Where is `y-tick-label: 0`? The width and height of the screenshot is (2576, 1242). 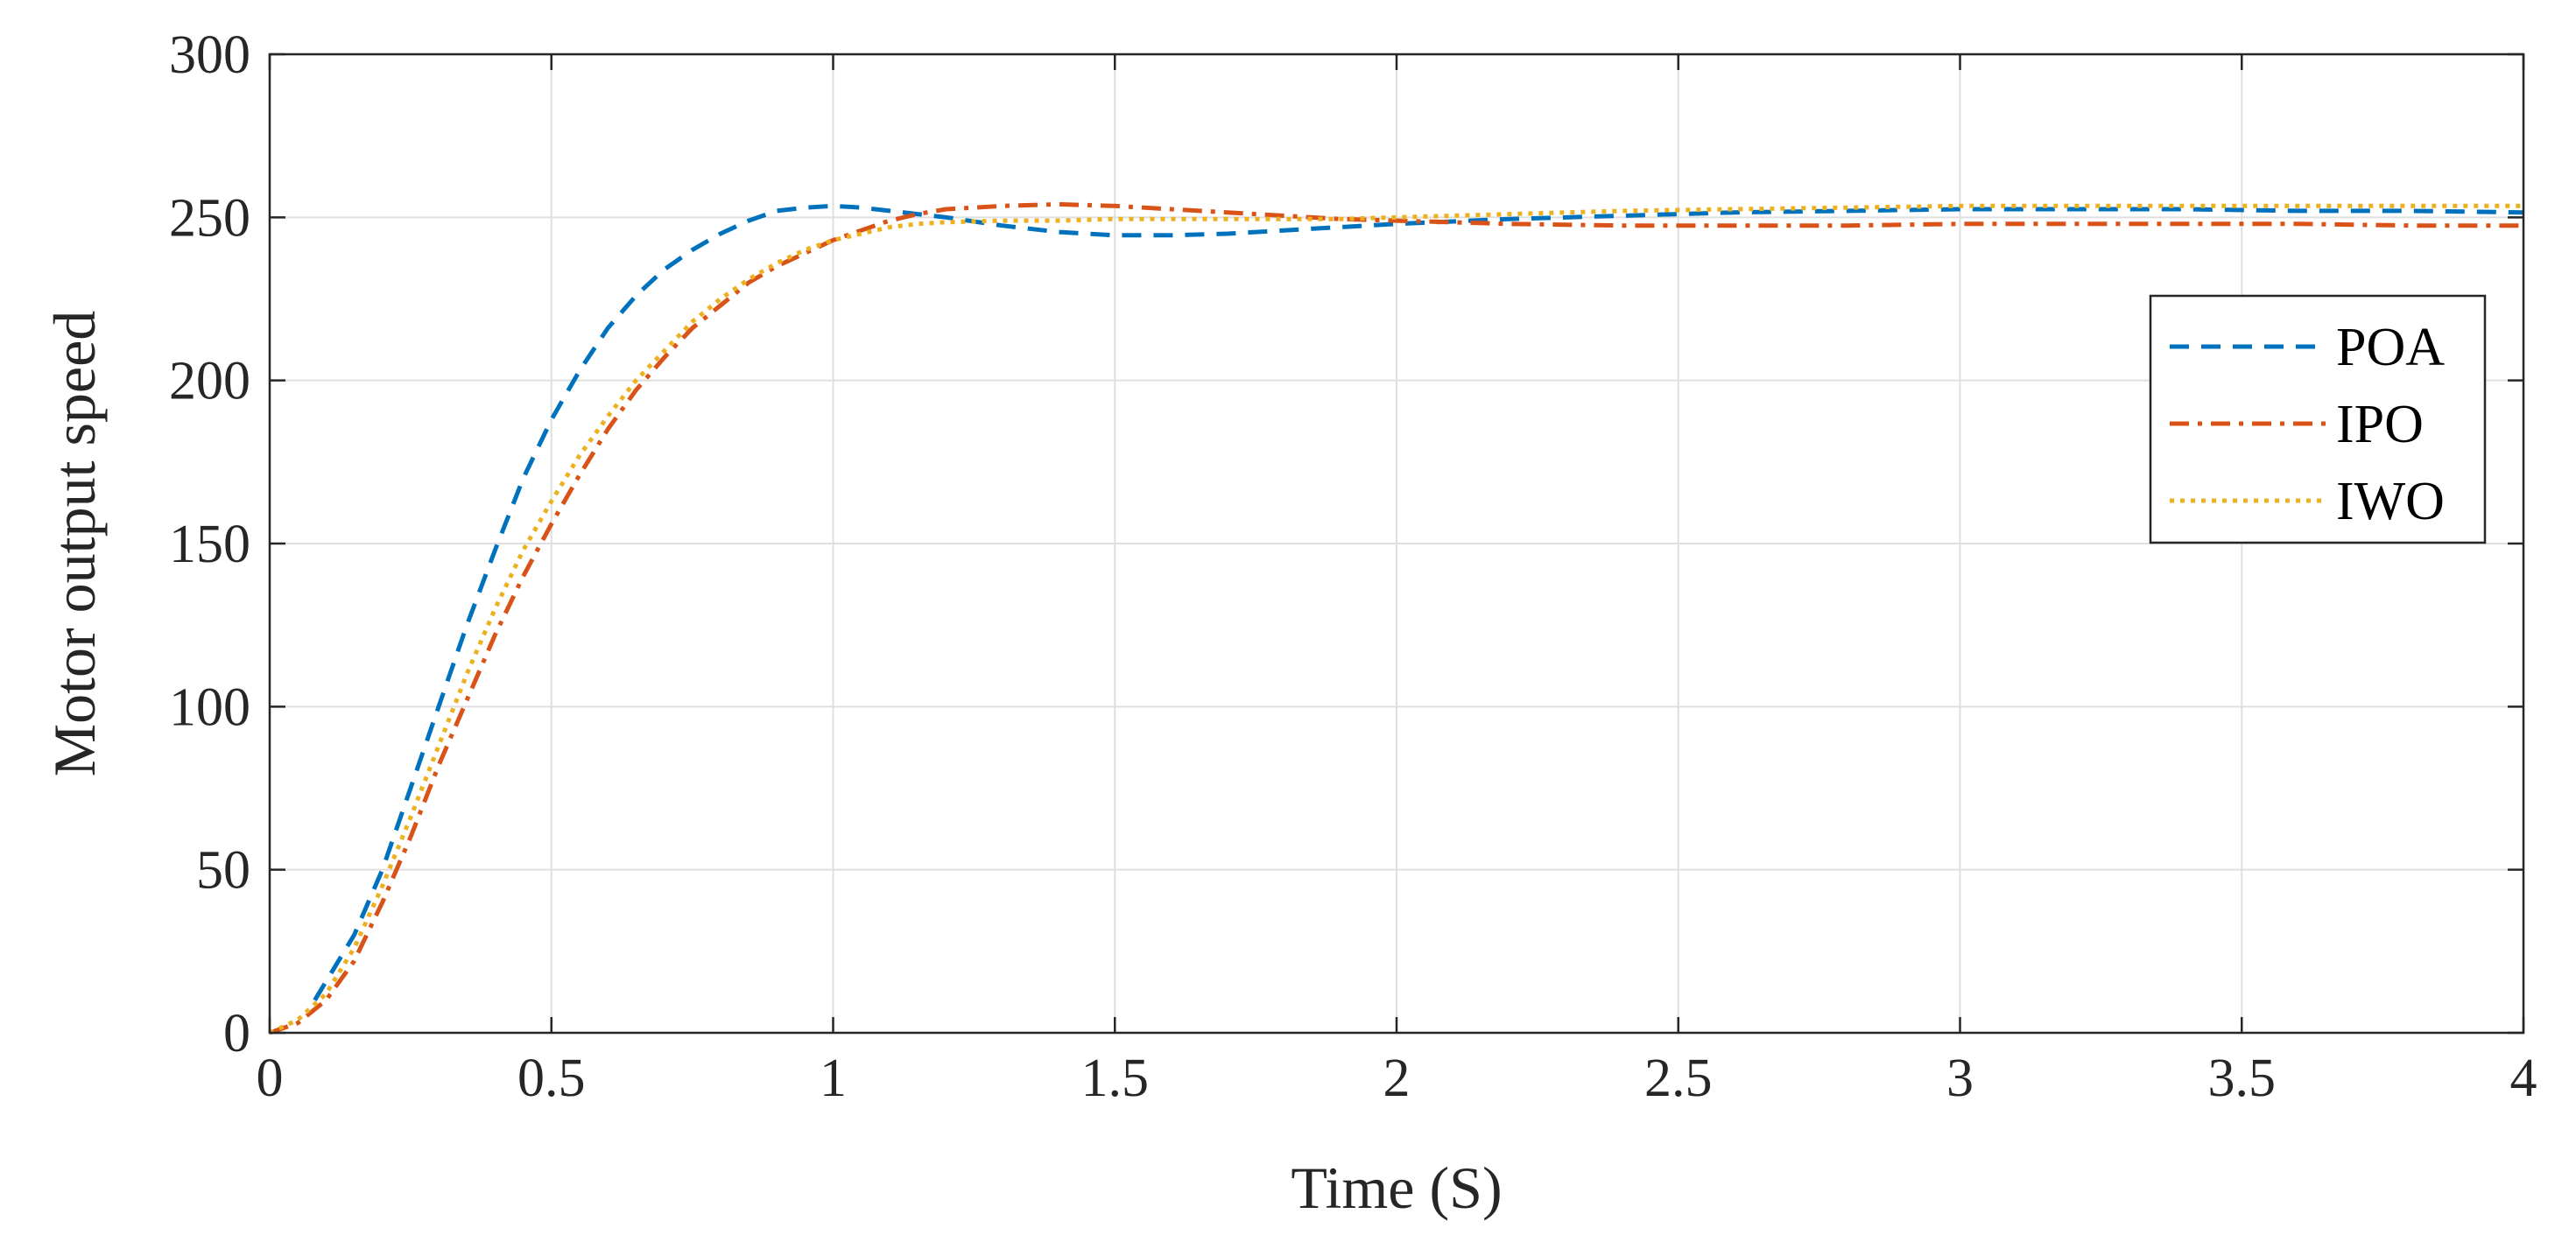
y-tick-label: 0 is located at coordinates (236, 1033).